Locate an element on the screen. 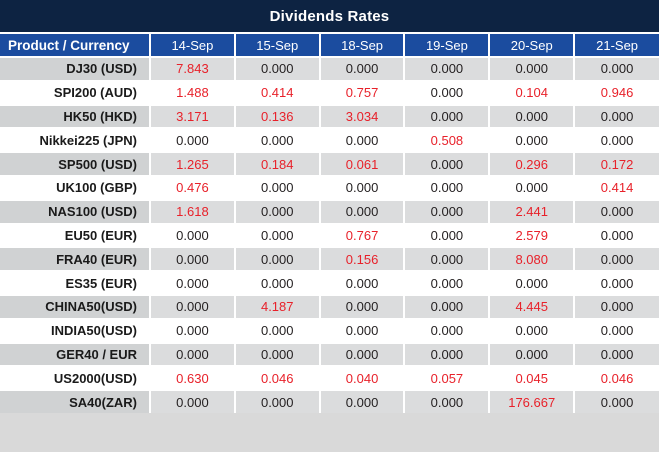 The image size is (659, 452). product-cell: INDIA50(USD) is located at coordinates (75, 330).